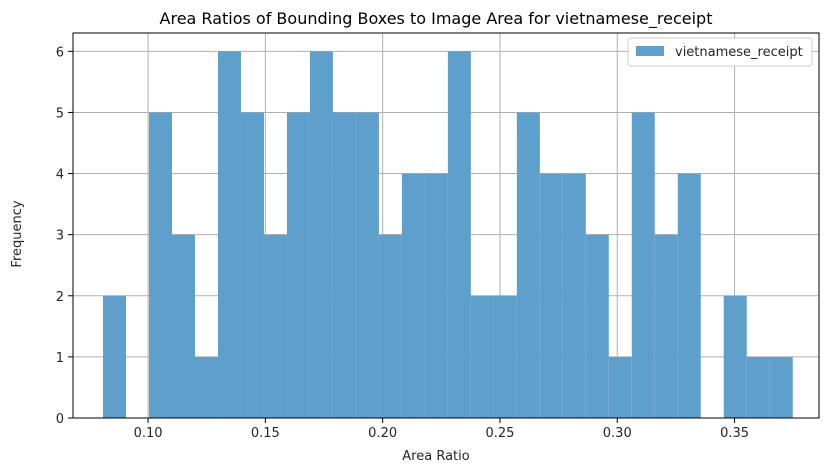 This screenshot has height=470, width=833. What do you see at coordinates (265, 433) in the screenshot?
I see `x-tick-label: 0.15` at bounding box center [265, 433].